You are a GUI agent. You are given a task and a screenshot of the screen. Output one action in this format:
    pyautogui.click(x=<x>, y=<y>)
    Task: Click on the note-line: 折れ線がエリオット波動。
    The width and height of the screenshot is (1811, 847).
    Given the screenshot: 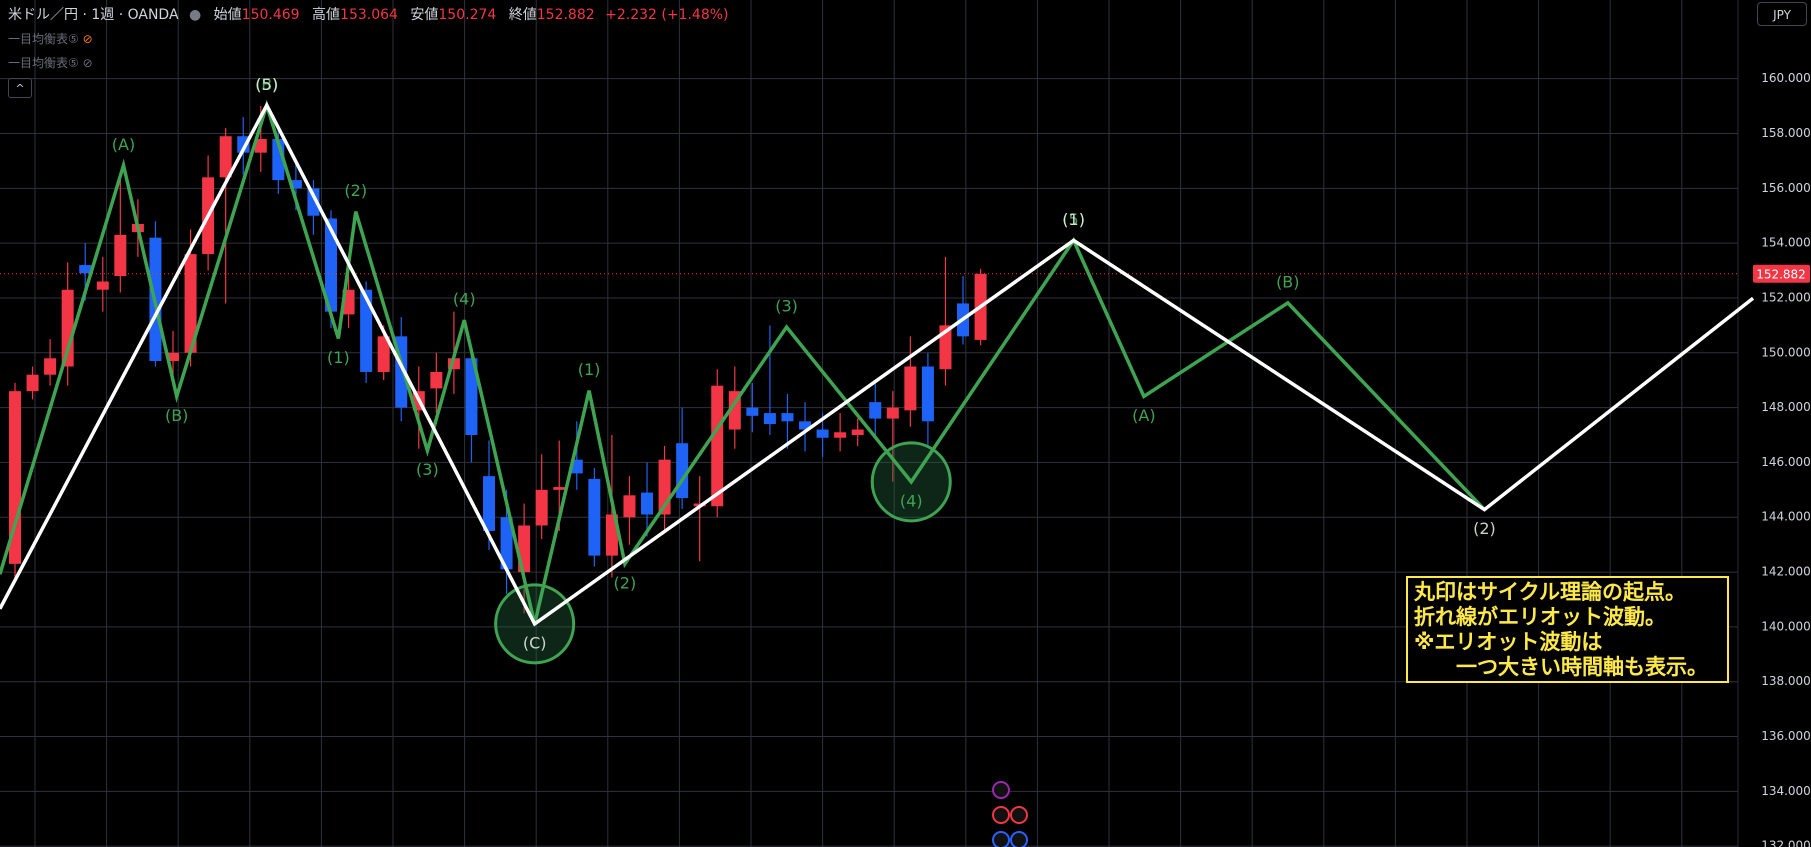 What is the action you would take?
    pyautogui.click(x=1540, y=617)
    